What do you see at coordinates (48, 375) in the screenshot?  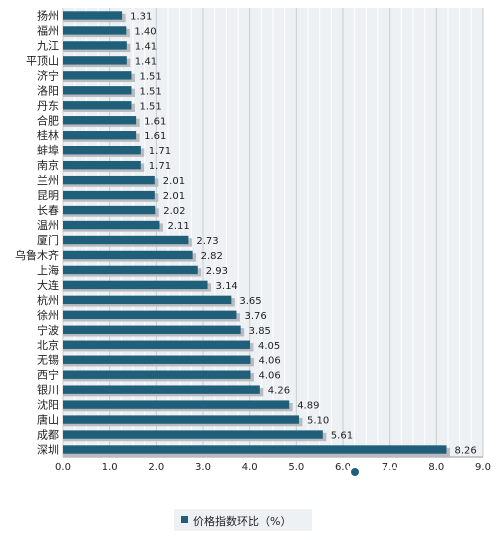 I see `category-label: 西宁` at bounding box center [48, 375].